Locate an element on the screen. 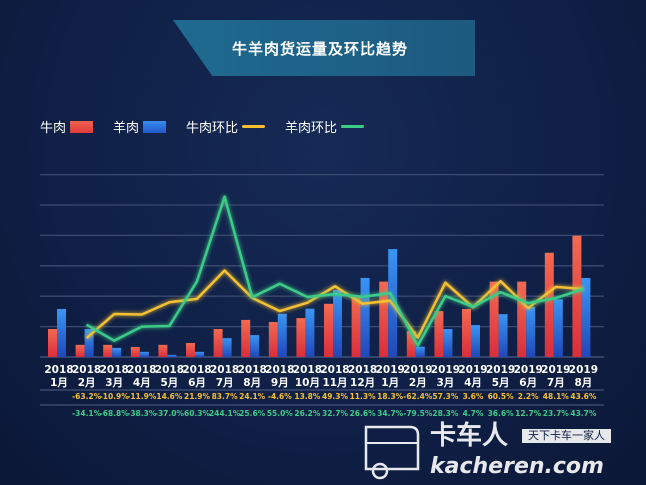 The width and height of the screenshot is (646, 485). legend-item-beef: 牛肉 is located at coordinates (67, 126).